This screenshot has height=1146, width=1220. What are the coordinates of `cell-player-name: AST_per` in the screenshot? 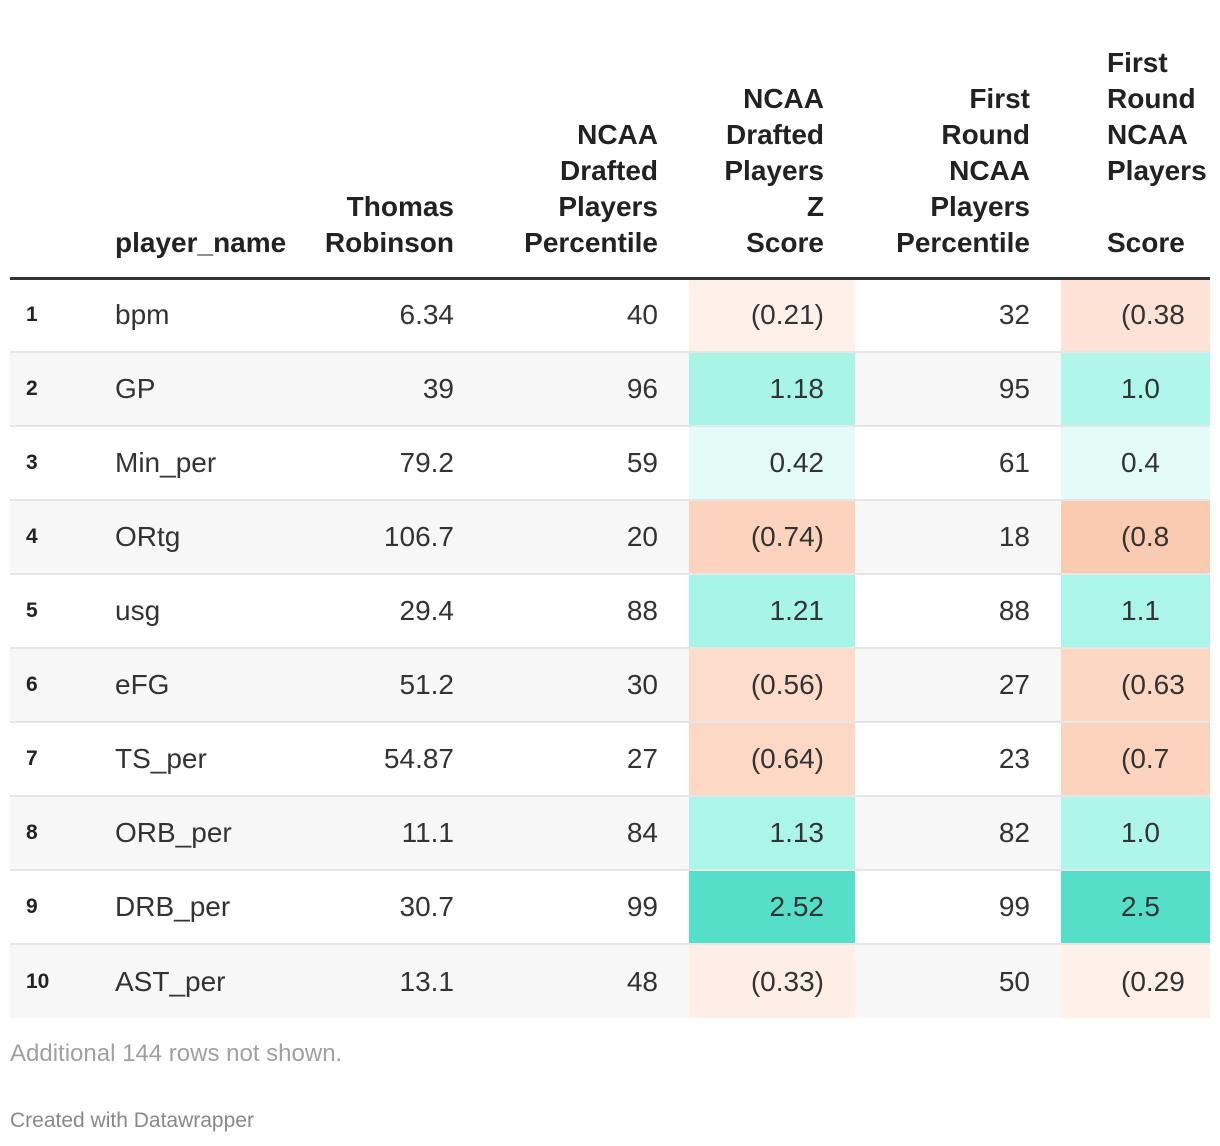 It's located at (195, 981).